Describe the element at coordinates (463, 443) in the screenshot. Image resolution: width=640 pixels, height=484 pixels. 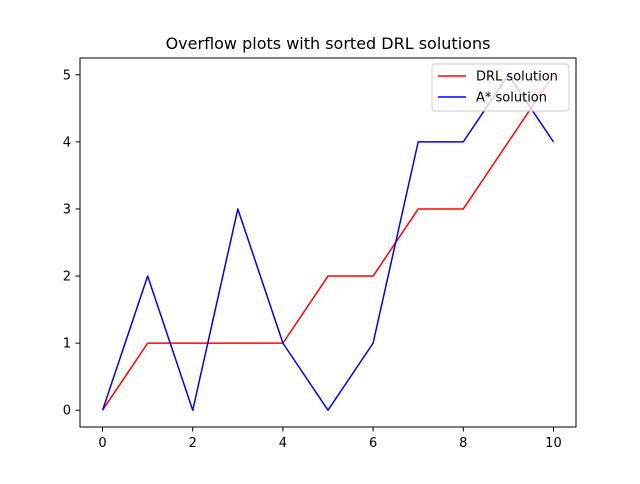
I see `x-tick-label: 8` at that location.